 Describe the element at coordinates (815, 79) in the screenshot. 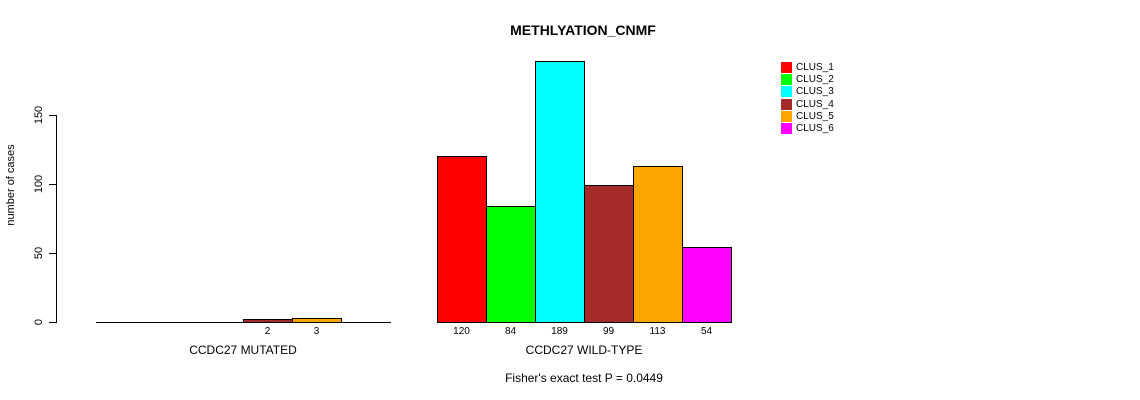

I see `legend-label: CLUS_2` at that location.